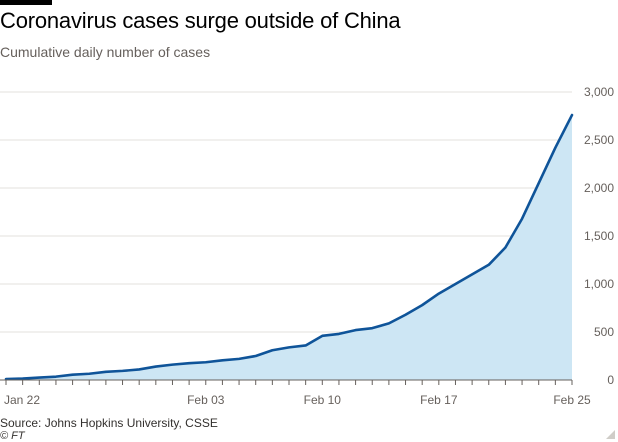 The image size is (618, 442). Describe the element at coordinates (109, 423) in the screenshot. I see `source-note: Source: Johns Hopkins University, CSSE` at that location.